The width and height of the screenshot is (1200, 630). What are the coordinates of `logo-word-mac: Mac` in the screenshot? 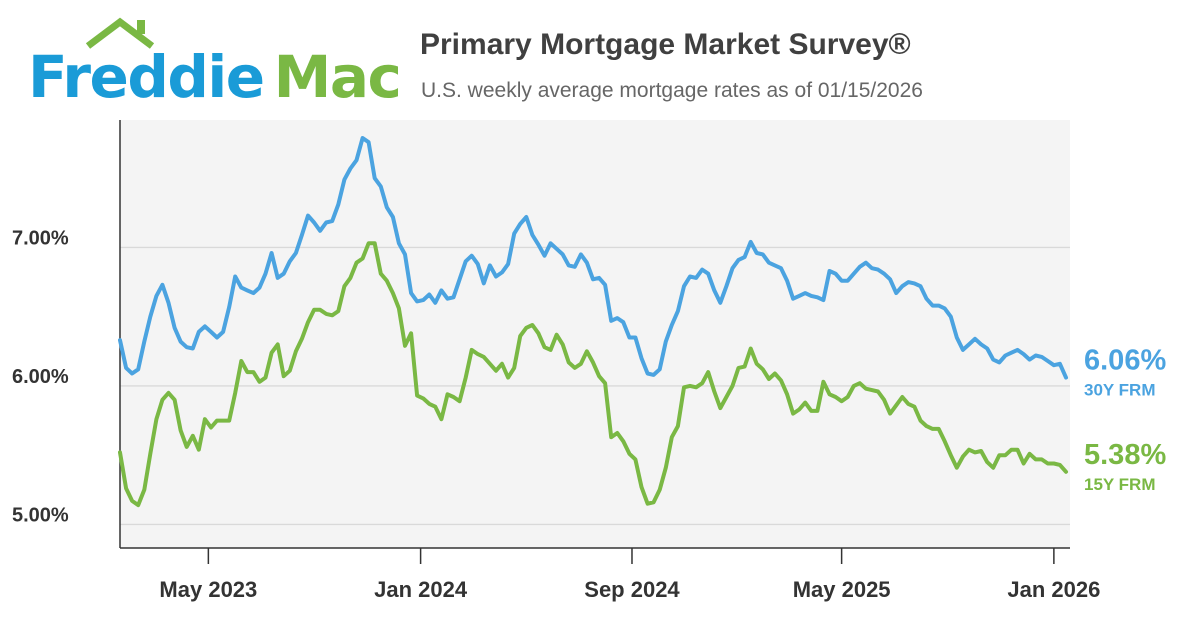 It's located at (337, 77).